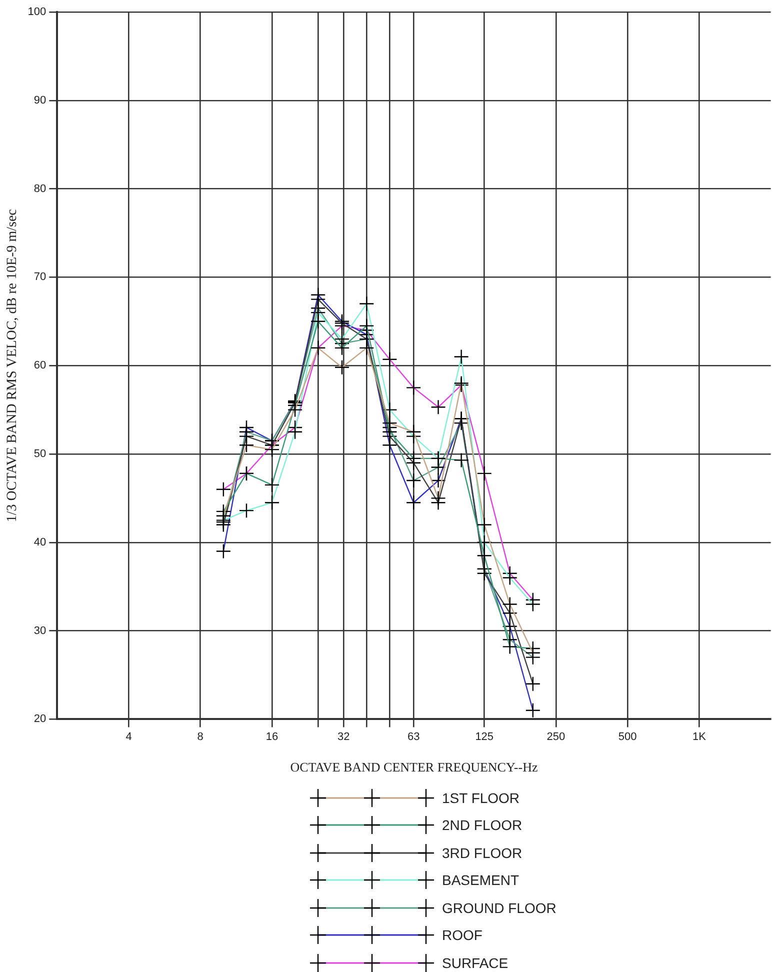  What do you see at coordinates (40, 366) in the screenshot?
I see `y-tick-label: 60` at bounding box center [40, 366].